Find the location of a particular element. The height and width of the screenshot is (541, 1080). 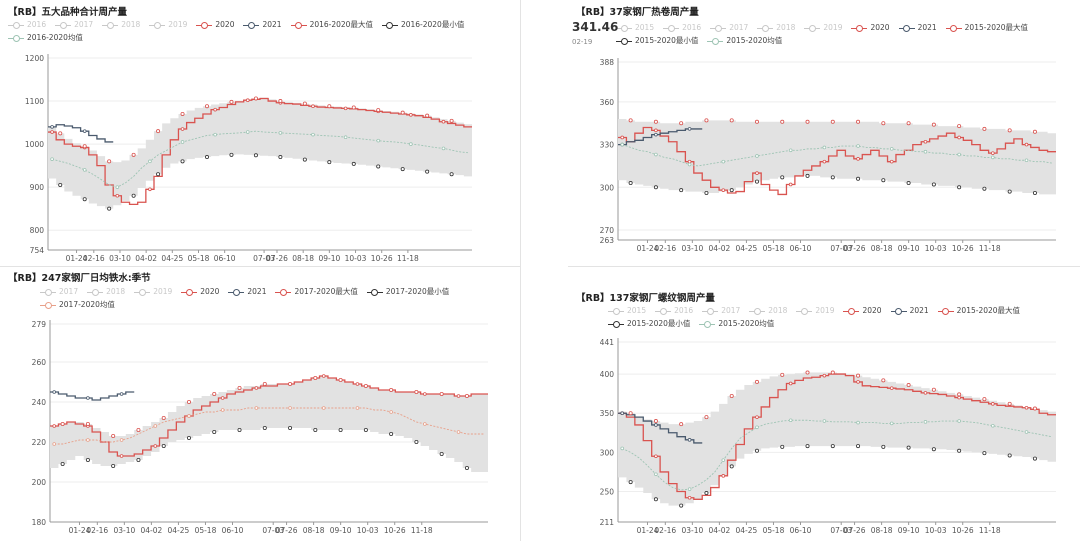

legend-item: 2017 is located at coordinates (74, 24).